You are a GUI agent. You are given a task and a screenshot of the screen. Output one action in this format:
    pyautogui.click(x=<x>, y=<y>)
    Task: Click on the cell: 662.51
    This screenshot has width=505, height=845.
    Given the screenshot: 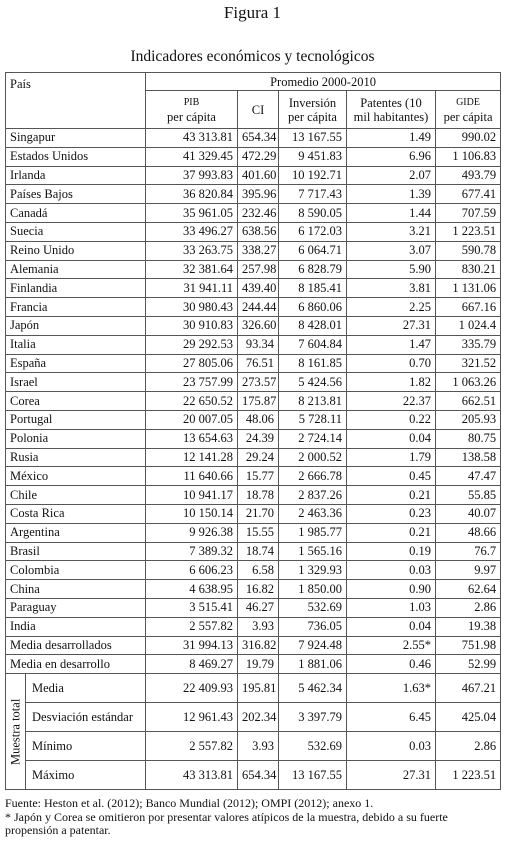 What is the action you would take?
    pyautogui.click(x=468, y=401)
    